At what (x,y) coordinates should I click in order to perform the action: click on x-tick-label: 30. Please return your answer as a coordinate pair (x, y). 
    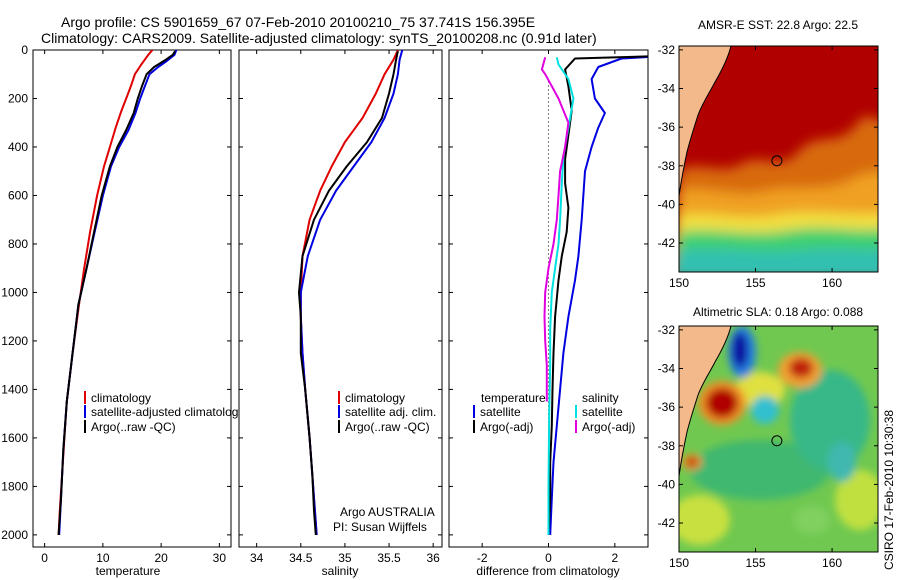
    Looking at the image, I should click on (220, 558).